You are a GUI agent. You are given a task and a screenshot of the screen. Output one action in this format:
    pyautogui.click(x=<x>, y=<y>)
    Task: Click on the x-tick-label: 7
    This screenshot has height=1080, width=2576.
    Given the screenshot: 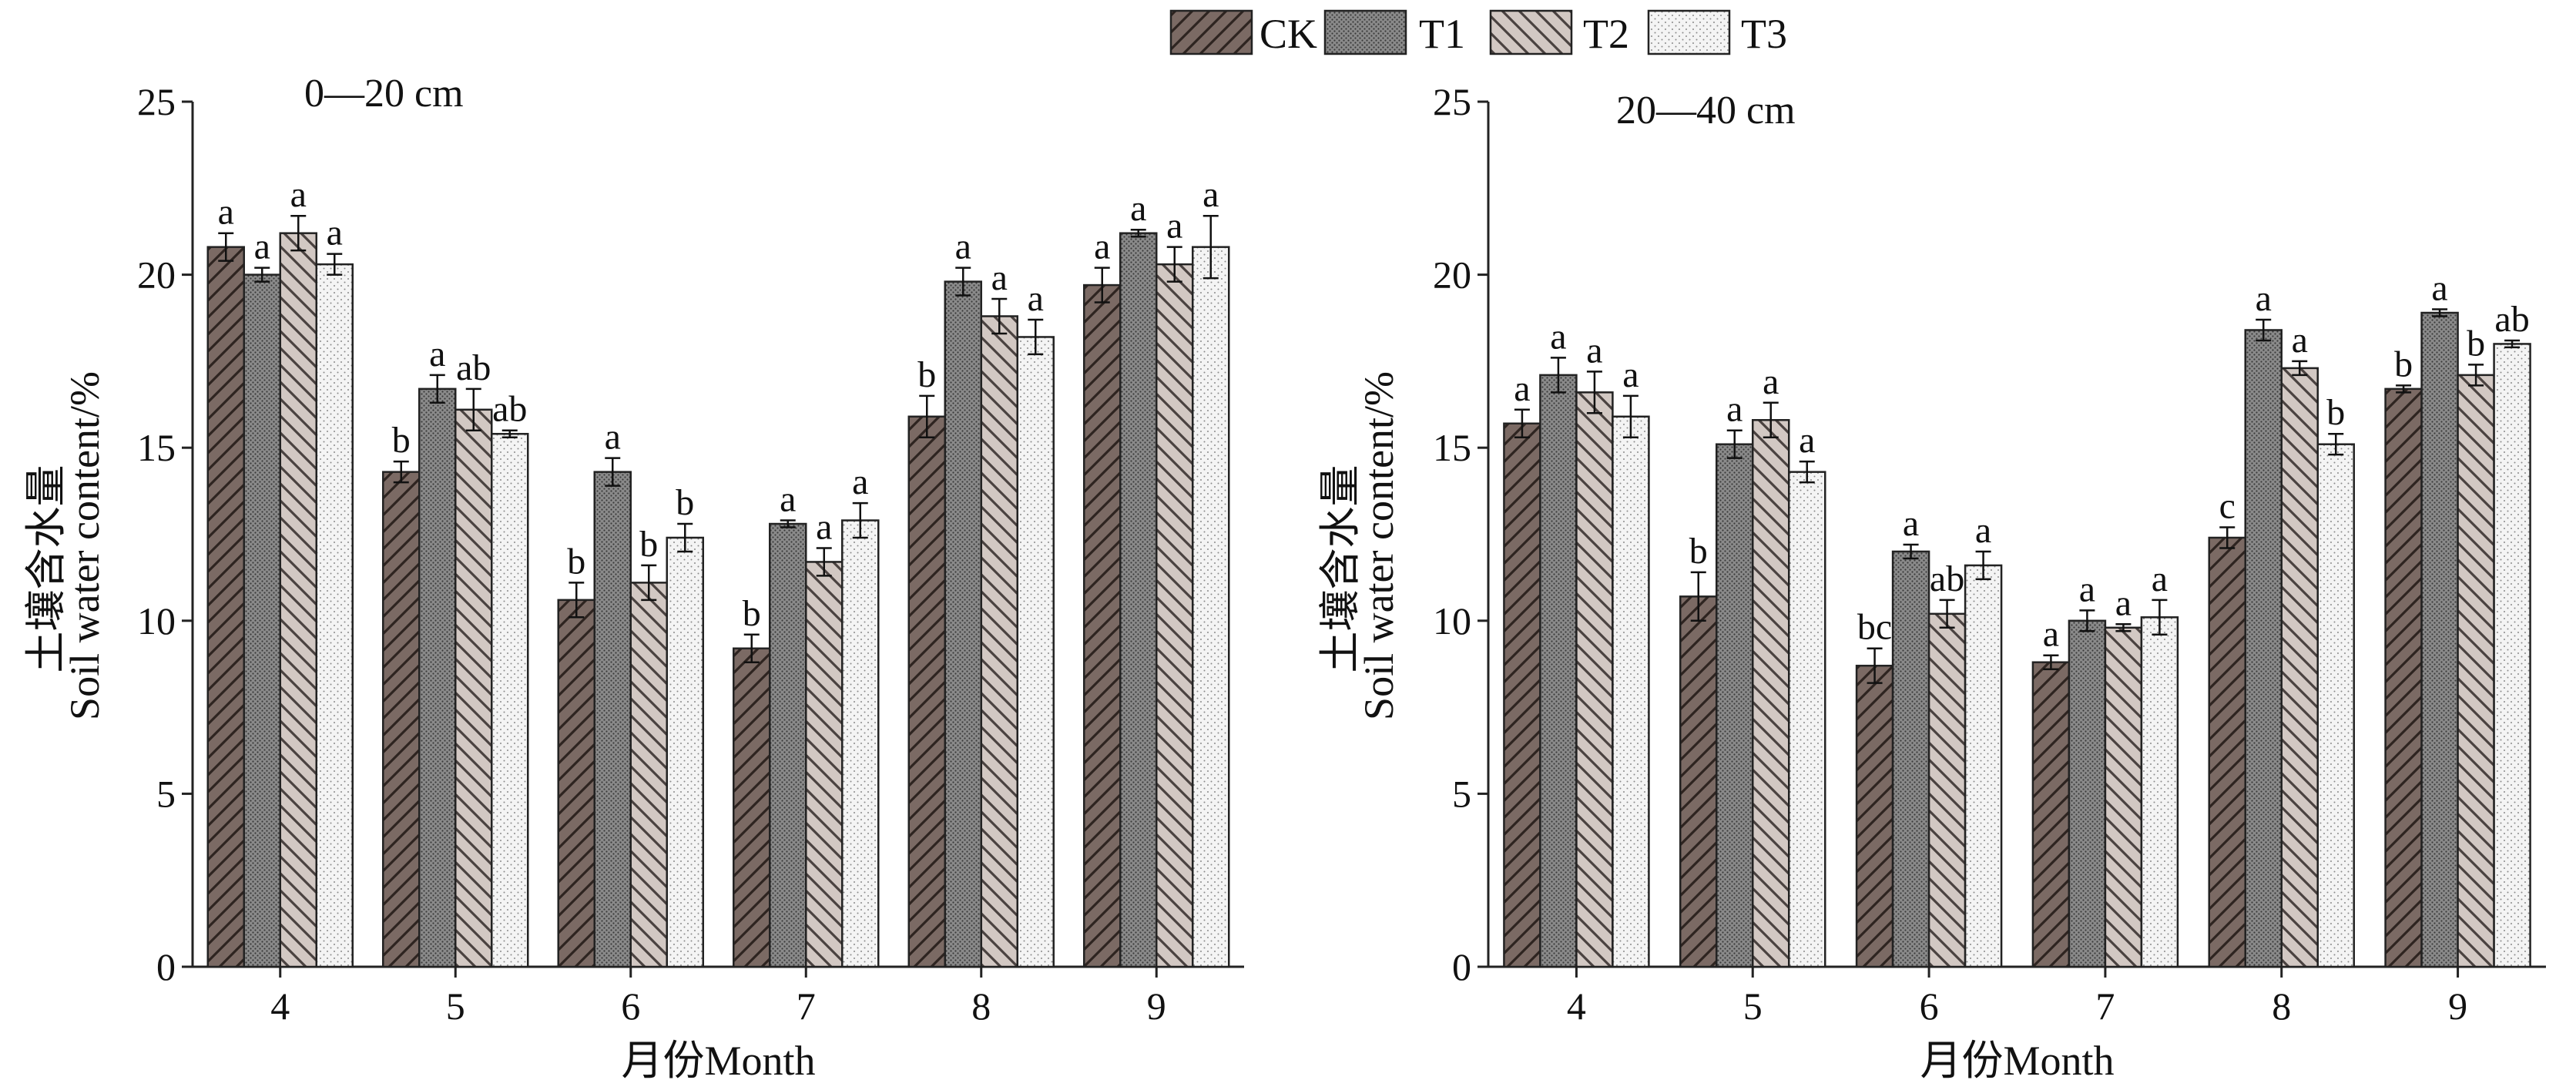 What is the action you would take?
    pyautogui.click(x=806, y=1006)
    